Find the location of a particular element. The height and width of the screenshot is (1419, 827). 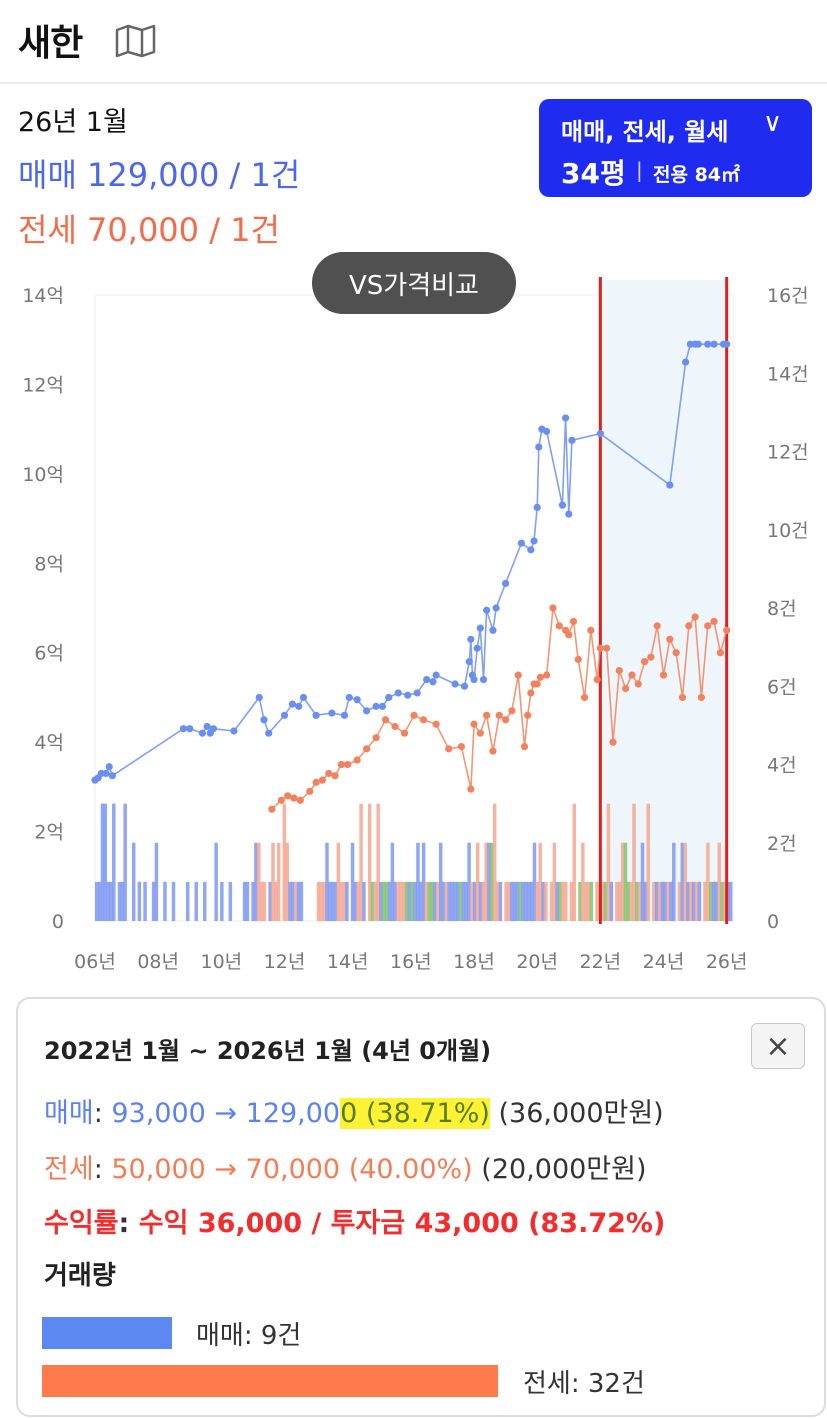

close-button: × is located at coordinates (778, 1046).